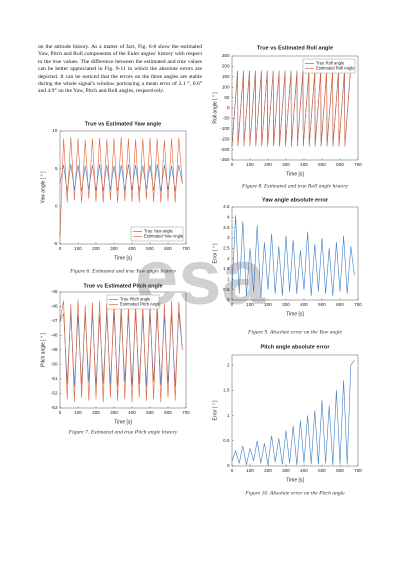 Image resolution: width=400 pixels, height=566 pixels. What do you see at coordinates (226, 55) in the screenshot?
I see `y-tick-label: 250` at bounding box center [226, 55].